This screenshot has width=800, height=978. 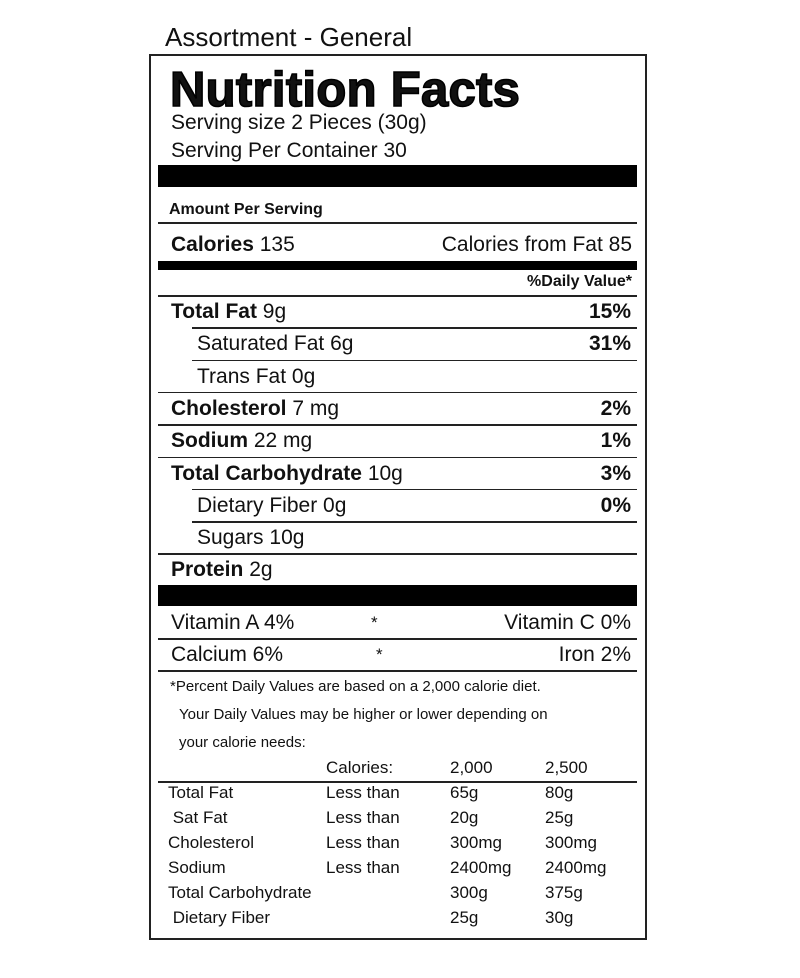 I want to click on nutrient-name: Sodium, so click(x=209, y=441).